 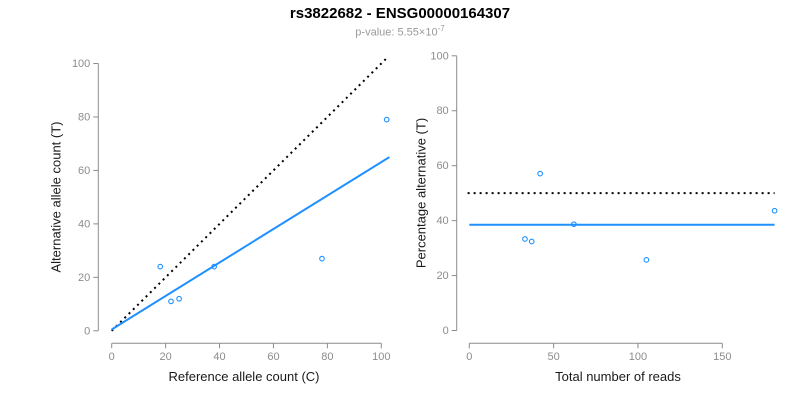 I want to click on pvalue-exponent: -7, so click(x=441, y=28).